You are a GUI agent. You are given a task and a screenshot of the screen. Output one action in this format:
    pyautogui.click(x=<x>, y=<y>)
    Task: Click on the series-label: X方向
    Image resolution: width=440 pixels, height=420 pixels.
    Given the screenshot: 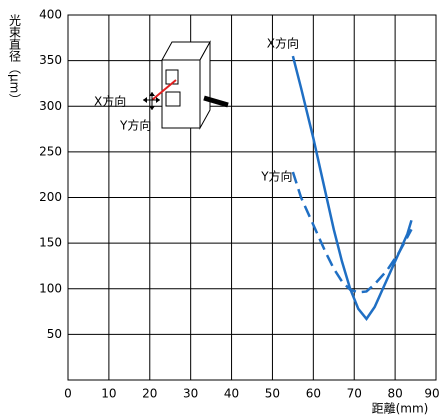 What is the action you would take?
    pyautogui.click(x=283, y=43)
    